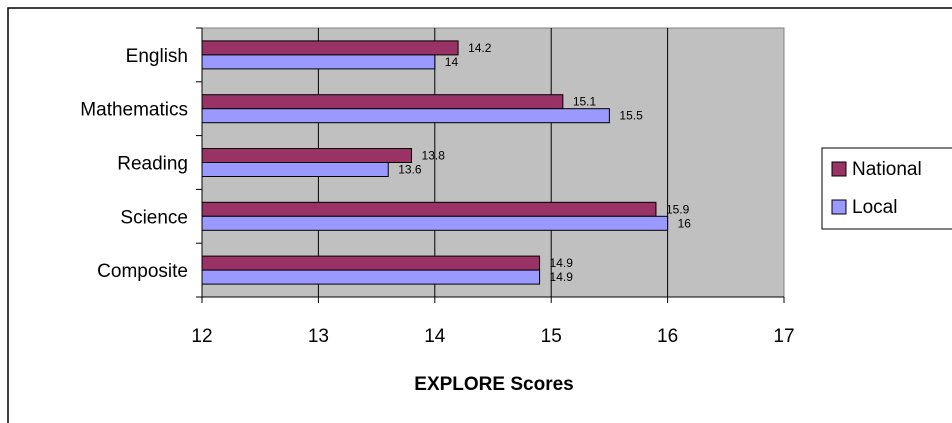  I want to click on data-label: 13.6, so click(410, 170).